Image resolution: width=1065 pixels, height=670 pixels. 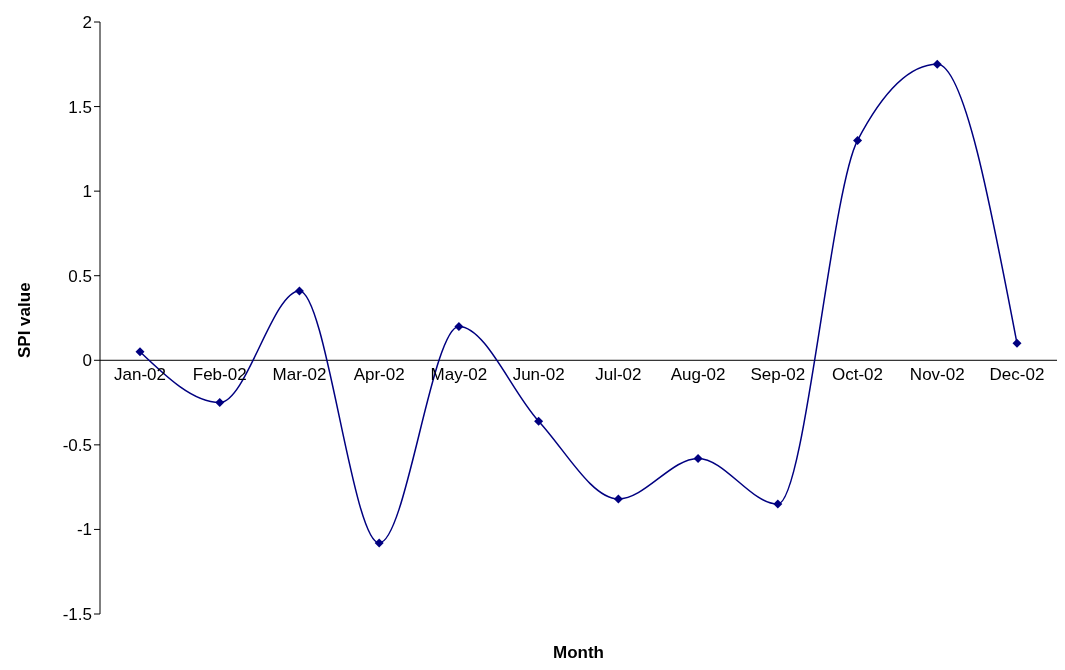 I want to click on x-tick-label: Jan-02, so click(x=140, y=375).